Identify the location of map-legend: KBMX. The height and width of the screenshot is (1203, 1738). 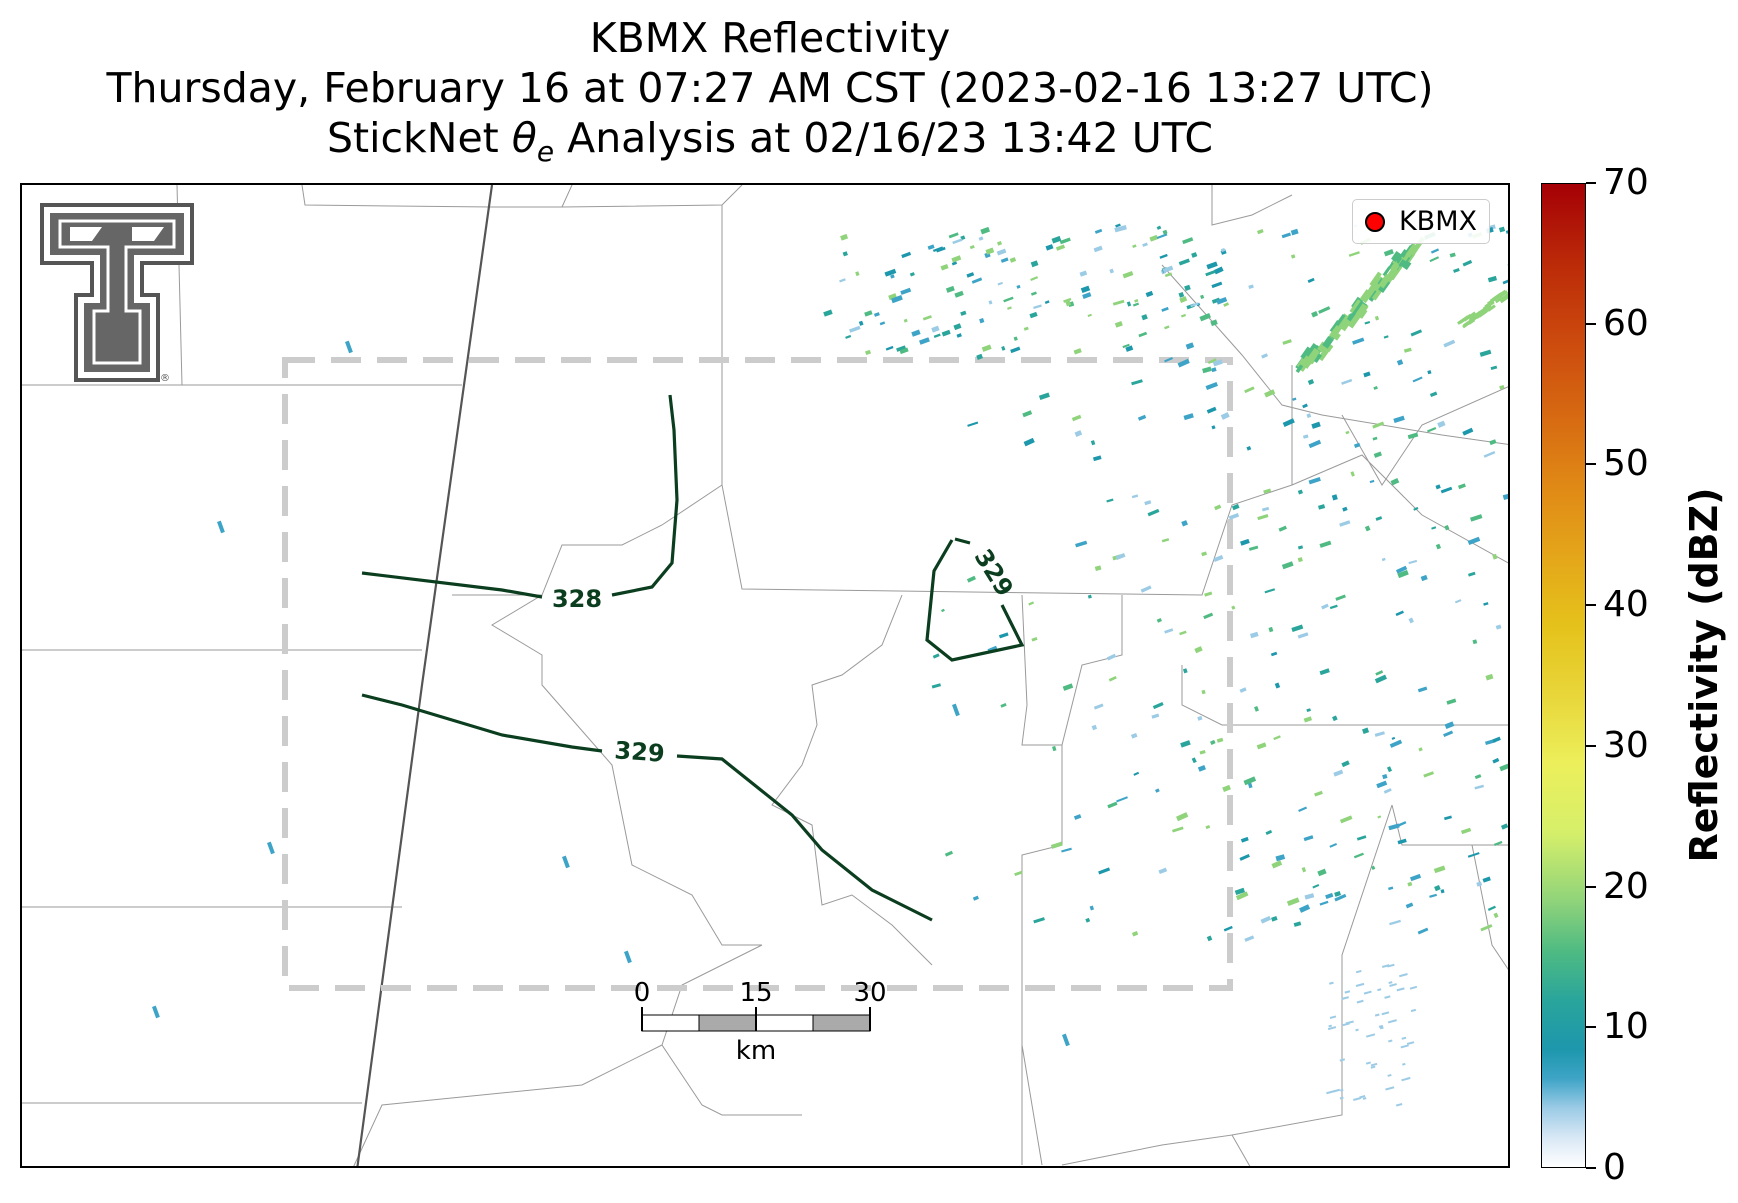
(1420, 221).